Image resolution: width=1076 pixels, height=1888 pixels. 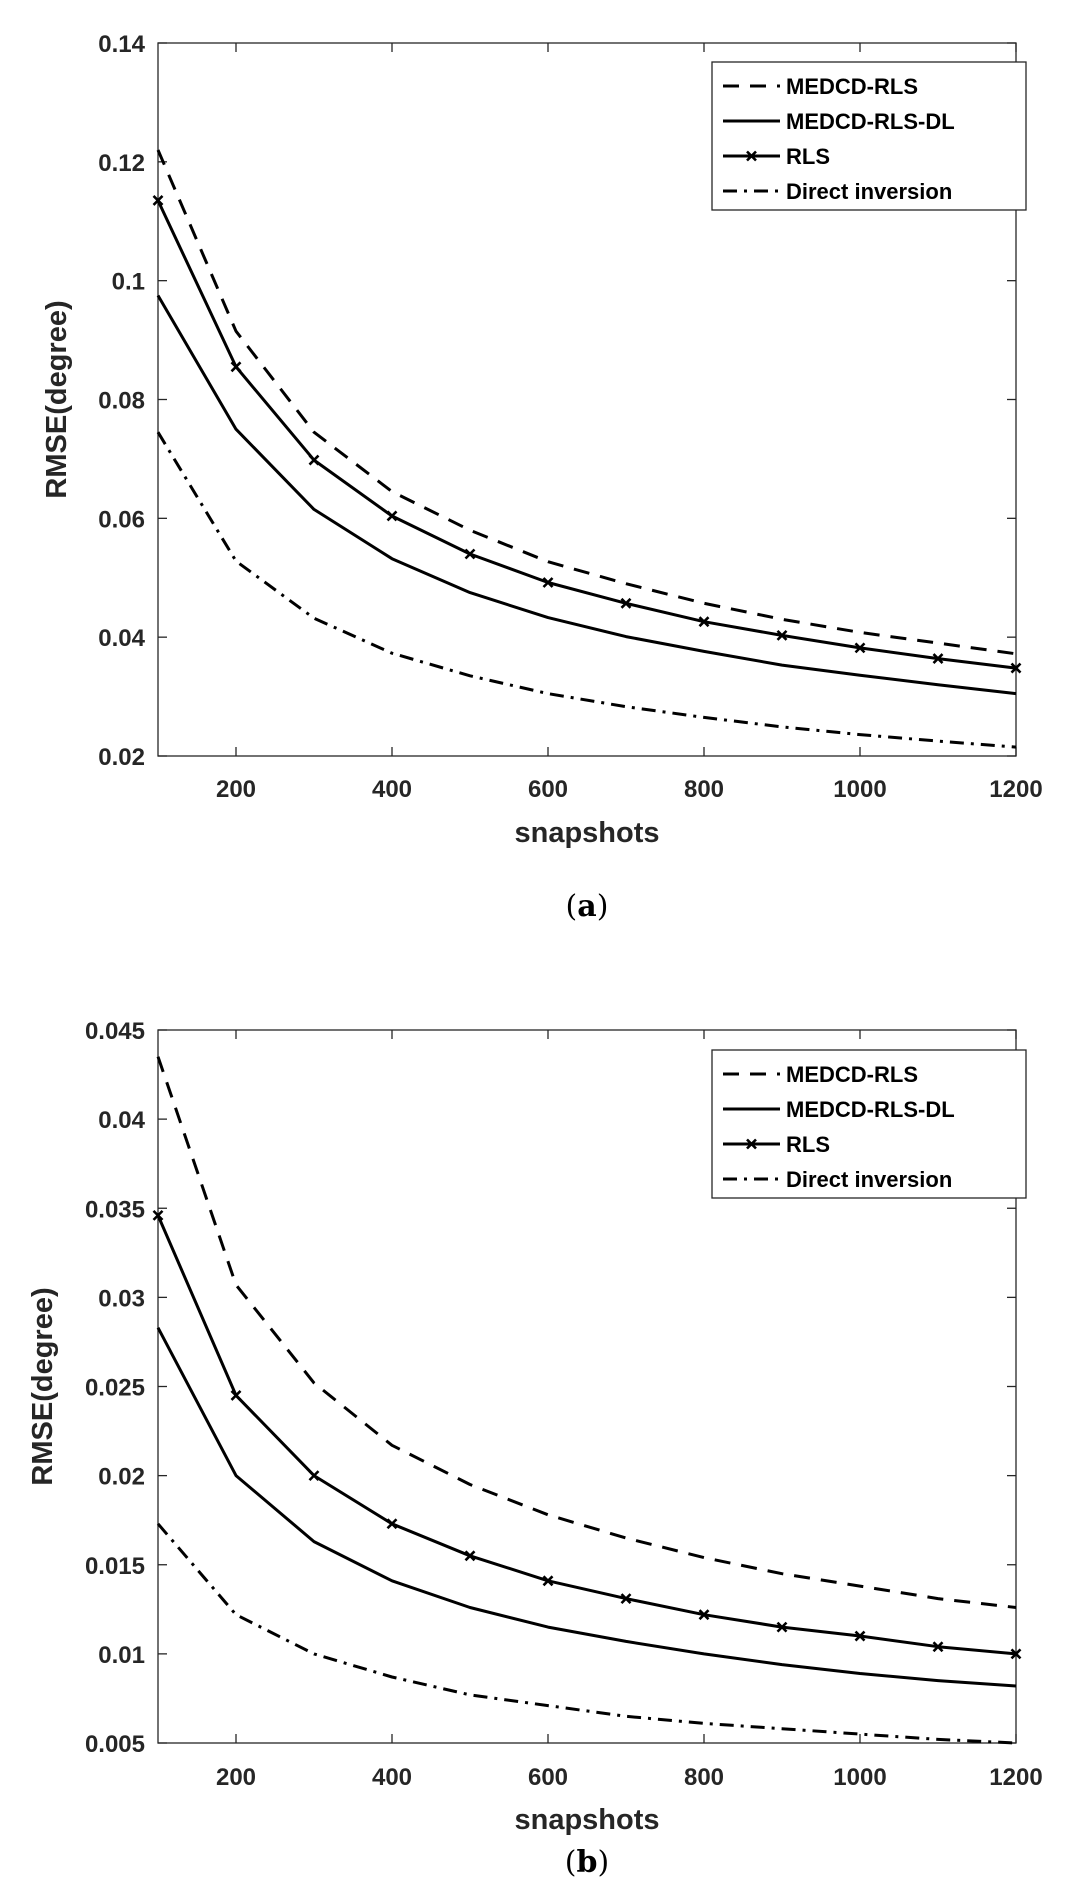 I want to click on y-tick-label: 0.08, so click(x=121, y=401).